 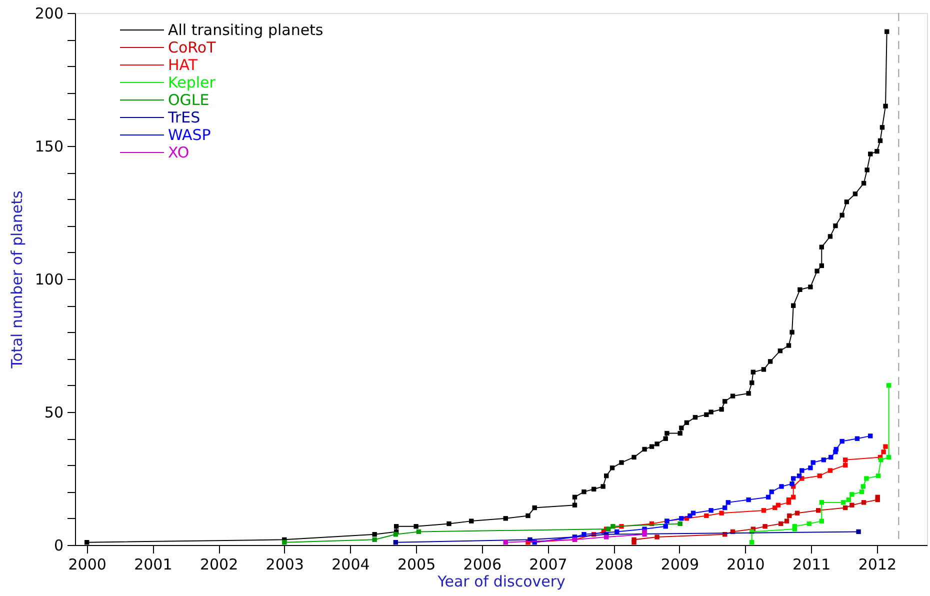 I want to click on y-tick-label: 0, so click(x=59, y=545).